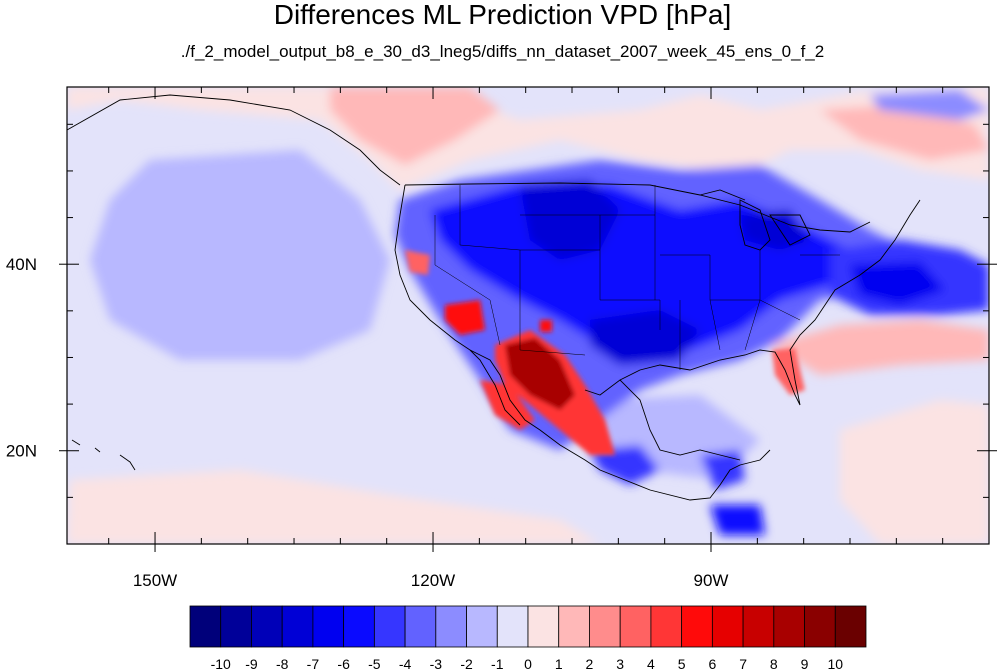 This screenshot has width=1005, height=672. What do you see at coordinates (436, 664) in the screenshot?
I see `colorbar-label: -3` at bounding box center [436, 664].